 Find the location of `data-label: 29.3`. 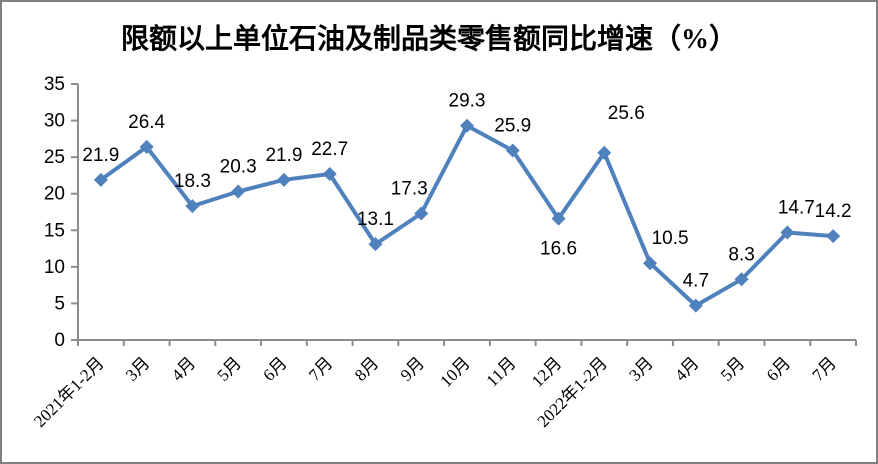

data-label: 29.3 is located at coordinates (467, 101).